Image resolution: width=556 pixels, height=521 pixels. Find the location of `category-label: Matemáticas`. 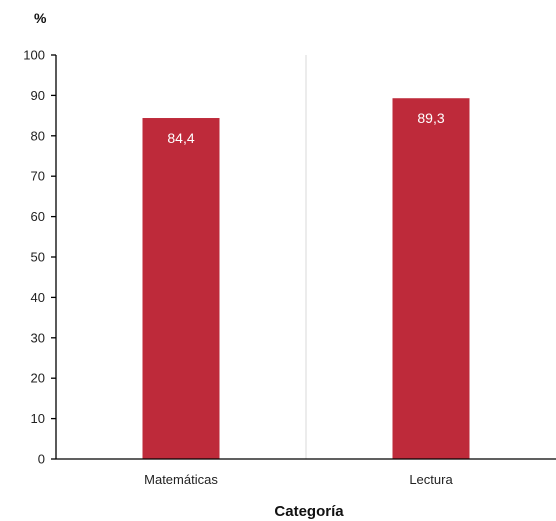

category-label: Matemáticas is located at coordinates (181, 479).